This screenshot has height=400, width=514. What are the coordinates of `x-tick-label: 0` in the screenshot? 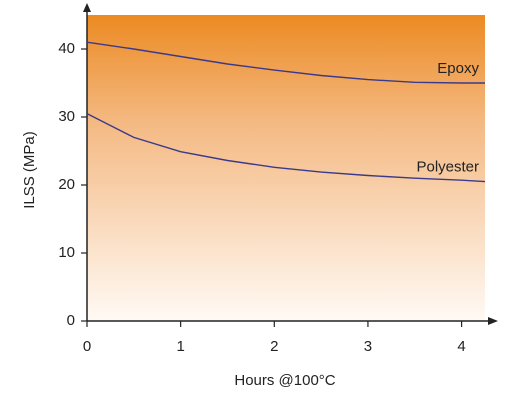 It's located at (87, 346).